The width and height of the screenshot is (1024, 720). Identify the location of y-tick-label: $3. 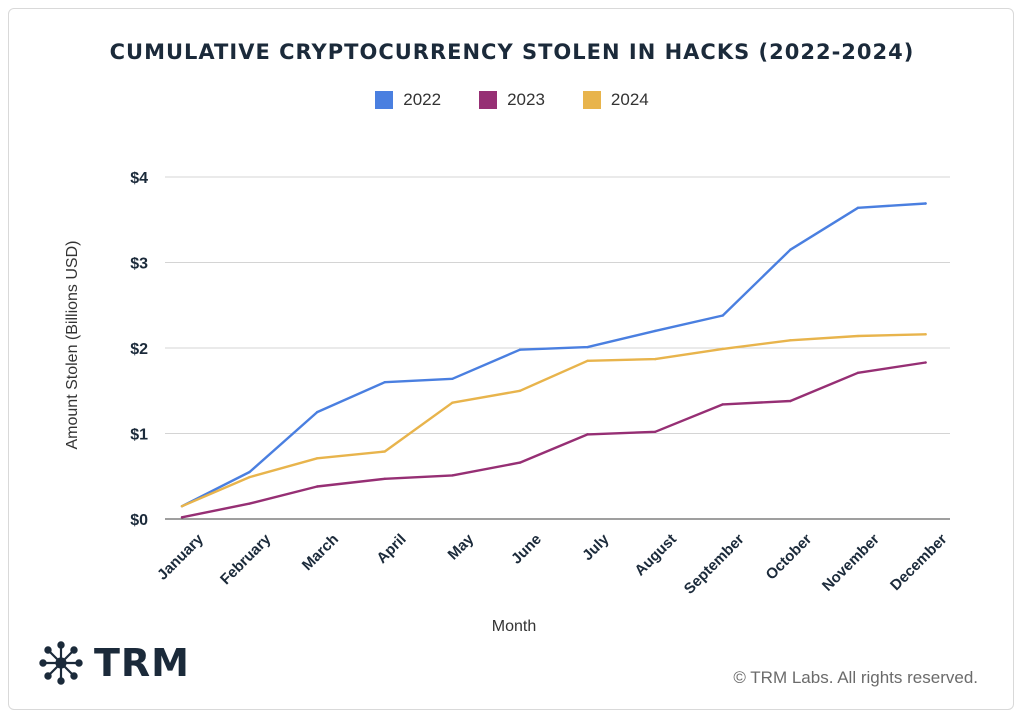
(139, 264).